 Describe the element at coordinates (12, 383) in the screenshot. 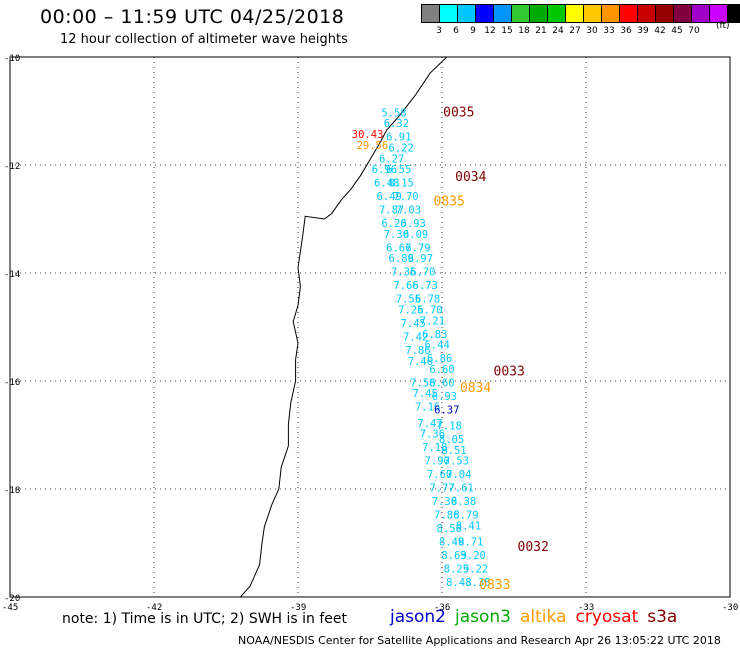

I see `lat-tick-label: -16` at that location.